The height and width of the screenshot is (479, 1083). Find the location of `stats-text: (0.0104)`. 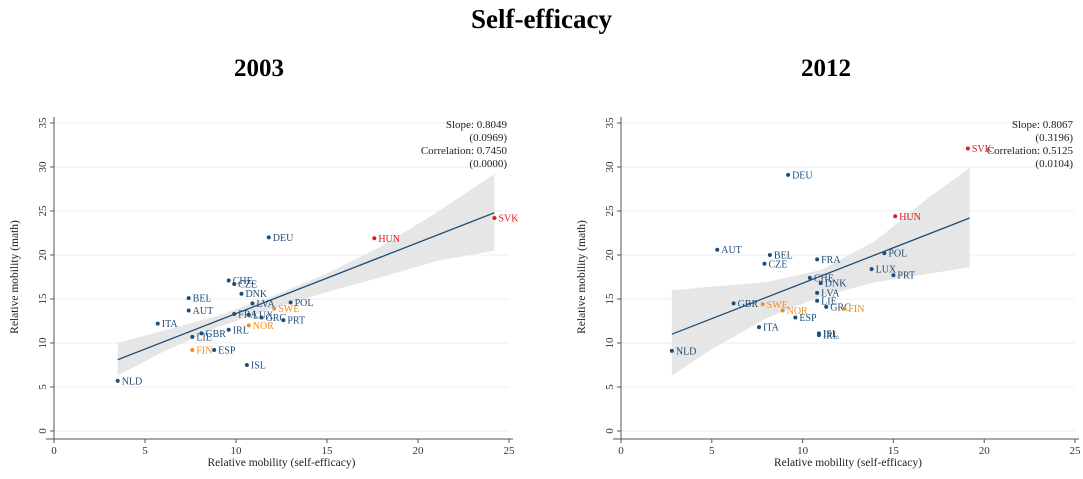

stats-text: (0.0104) is located at coordinates (1054, 164).